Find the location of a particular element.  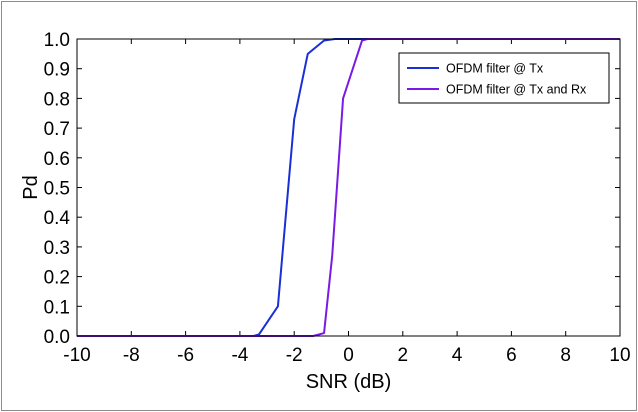

y-tick-label: 0.3 is located at coordinates (57, 248).